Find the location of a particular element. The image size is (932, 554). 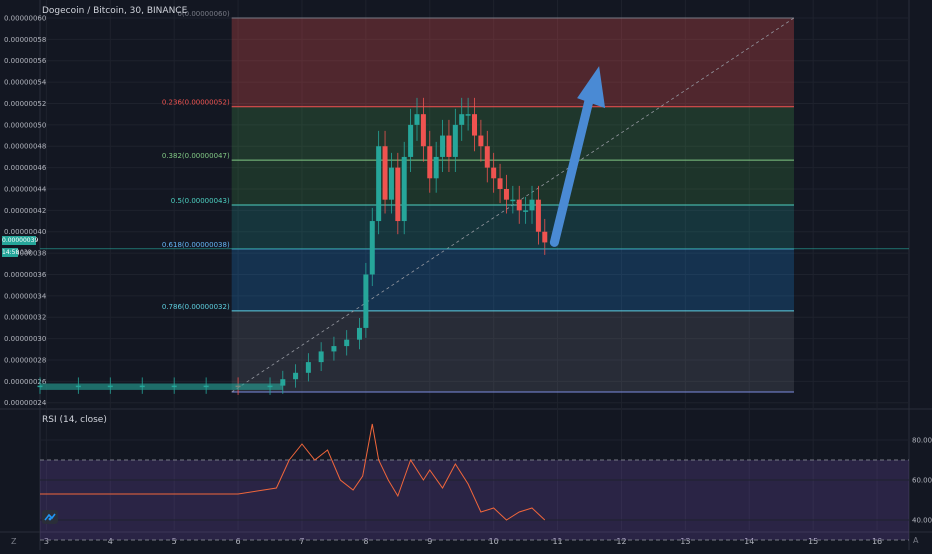

y-tick-label: 0.00000036 is located at coordinates (25, 275).